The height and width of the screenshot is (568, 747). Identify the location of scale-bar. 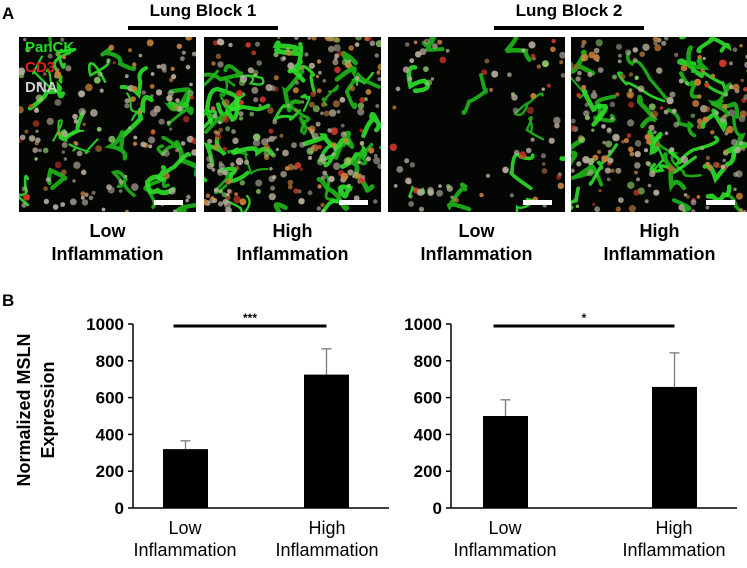
(720, 202).